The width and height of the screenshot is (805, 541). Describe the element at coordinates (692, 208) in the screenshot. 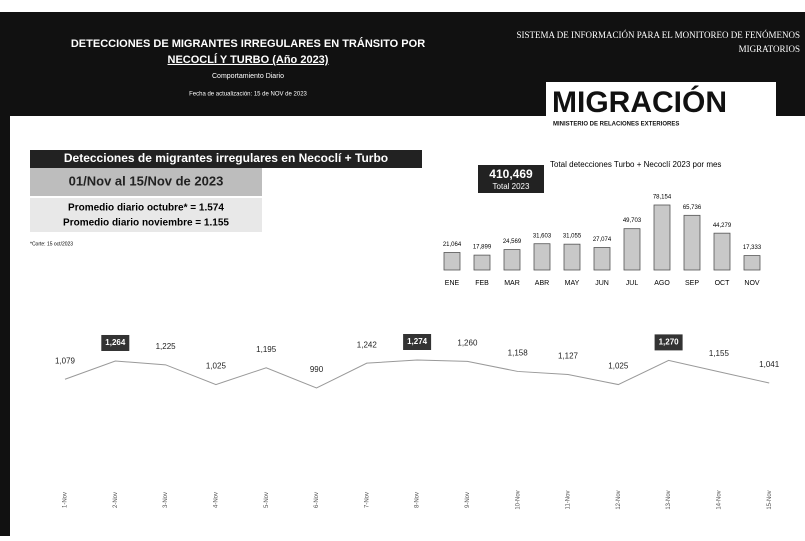

I see `bar-label: 65,736` at that location.